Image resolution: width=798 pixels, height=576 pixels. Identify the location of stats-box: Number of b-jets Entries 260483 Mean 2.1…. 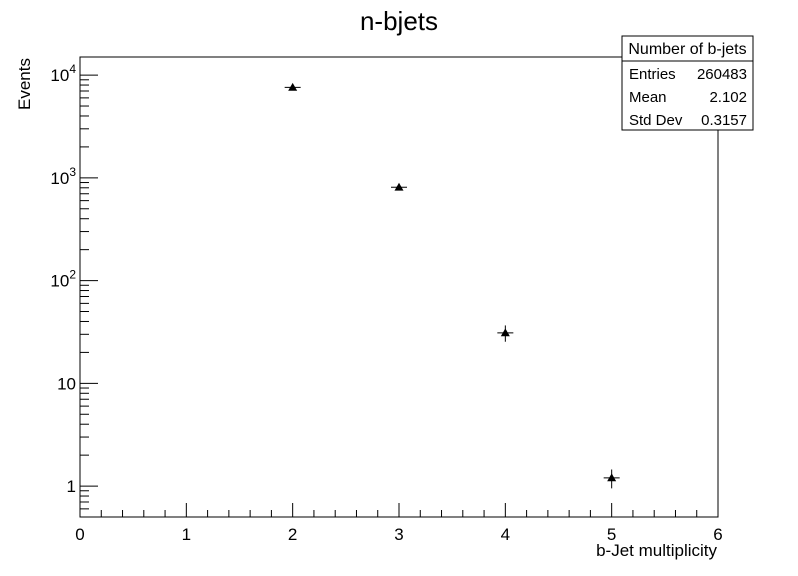
(687, 83).